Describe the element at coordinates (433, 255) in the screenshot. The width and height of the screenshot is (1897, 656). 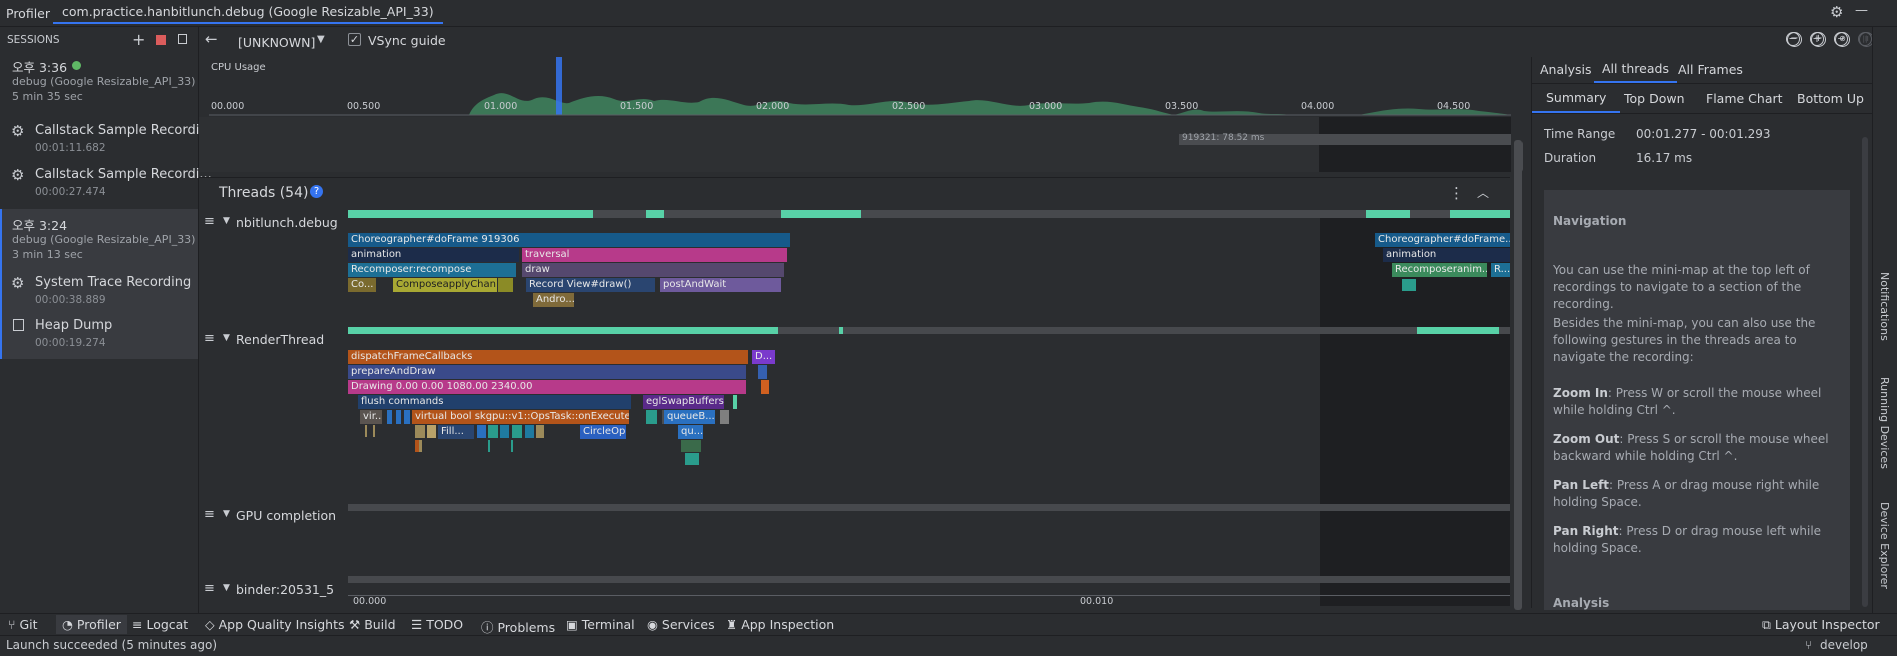
I see `trace-slice: animation` at that location.